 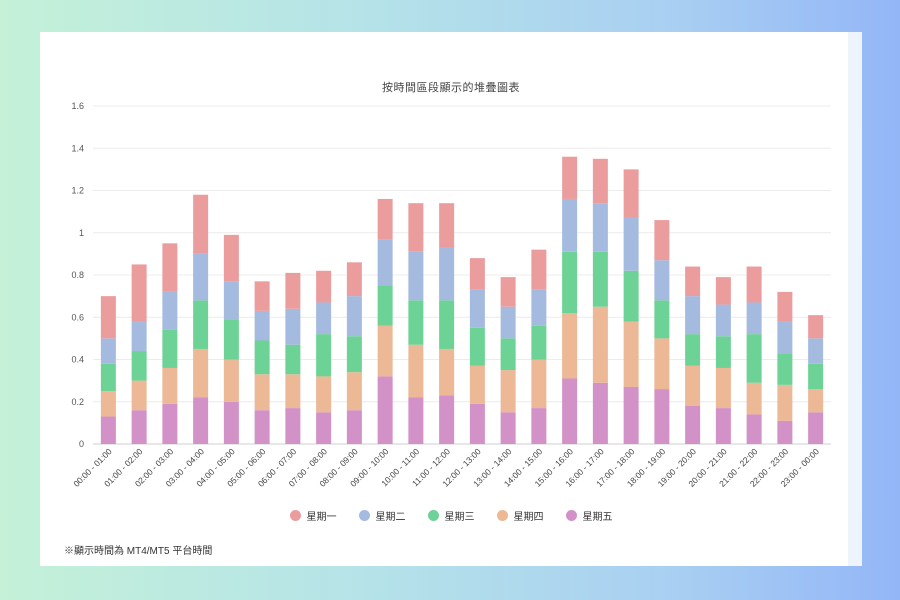 I want to click on bar-segment: 星期一 16:00 - 17:00: 0.21, so click(x=600, y=181).